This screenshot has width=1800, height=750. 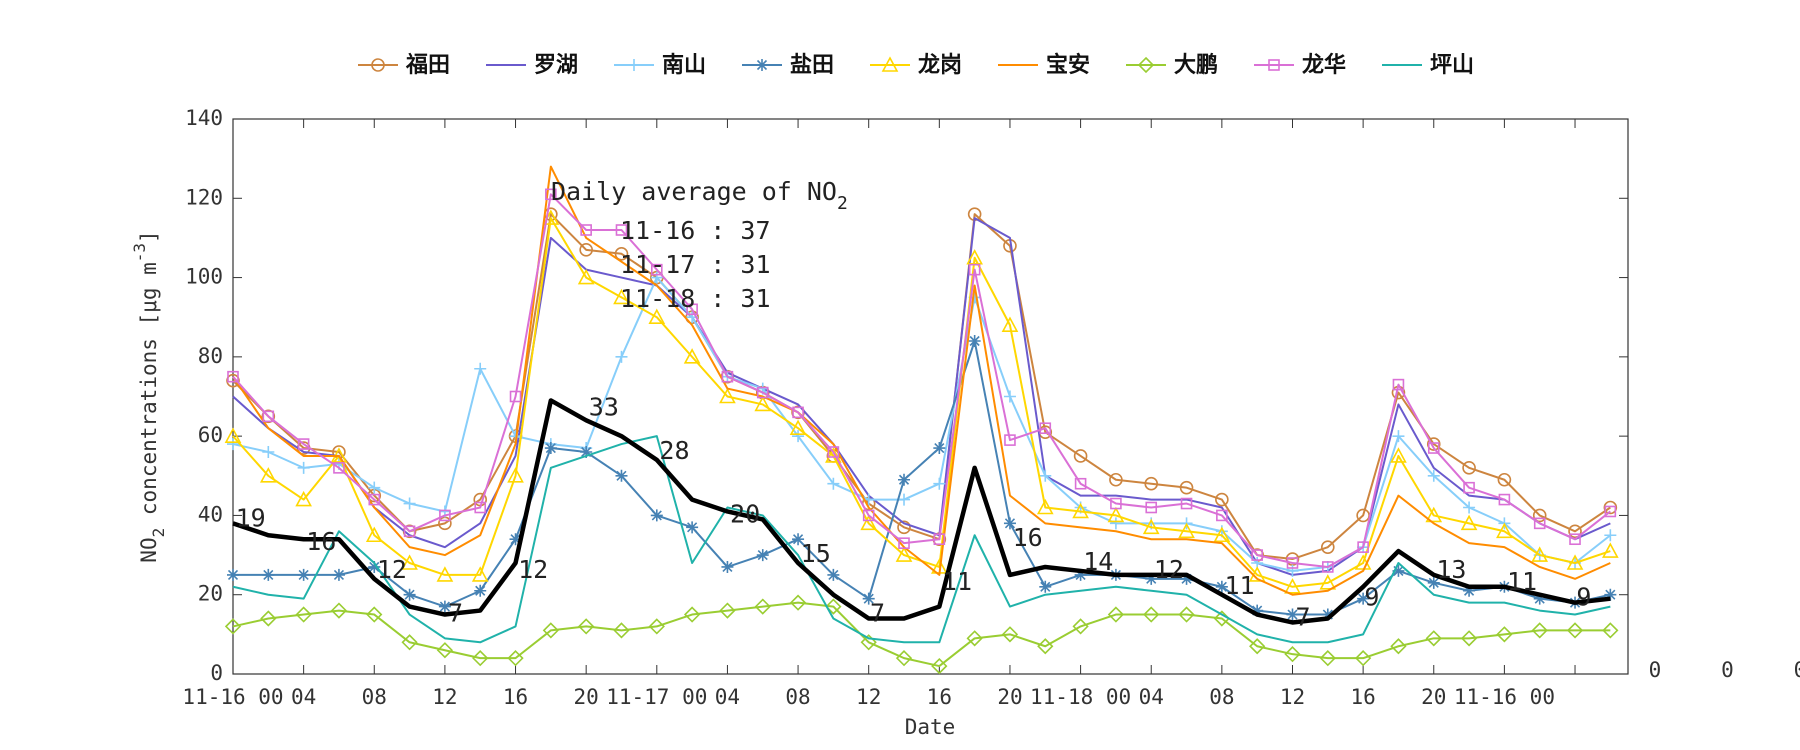 I want to click on y-tick-label: 20, so click(x=210, y=594).